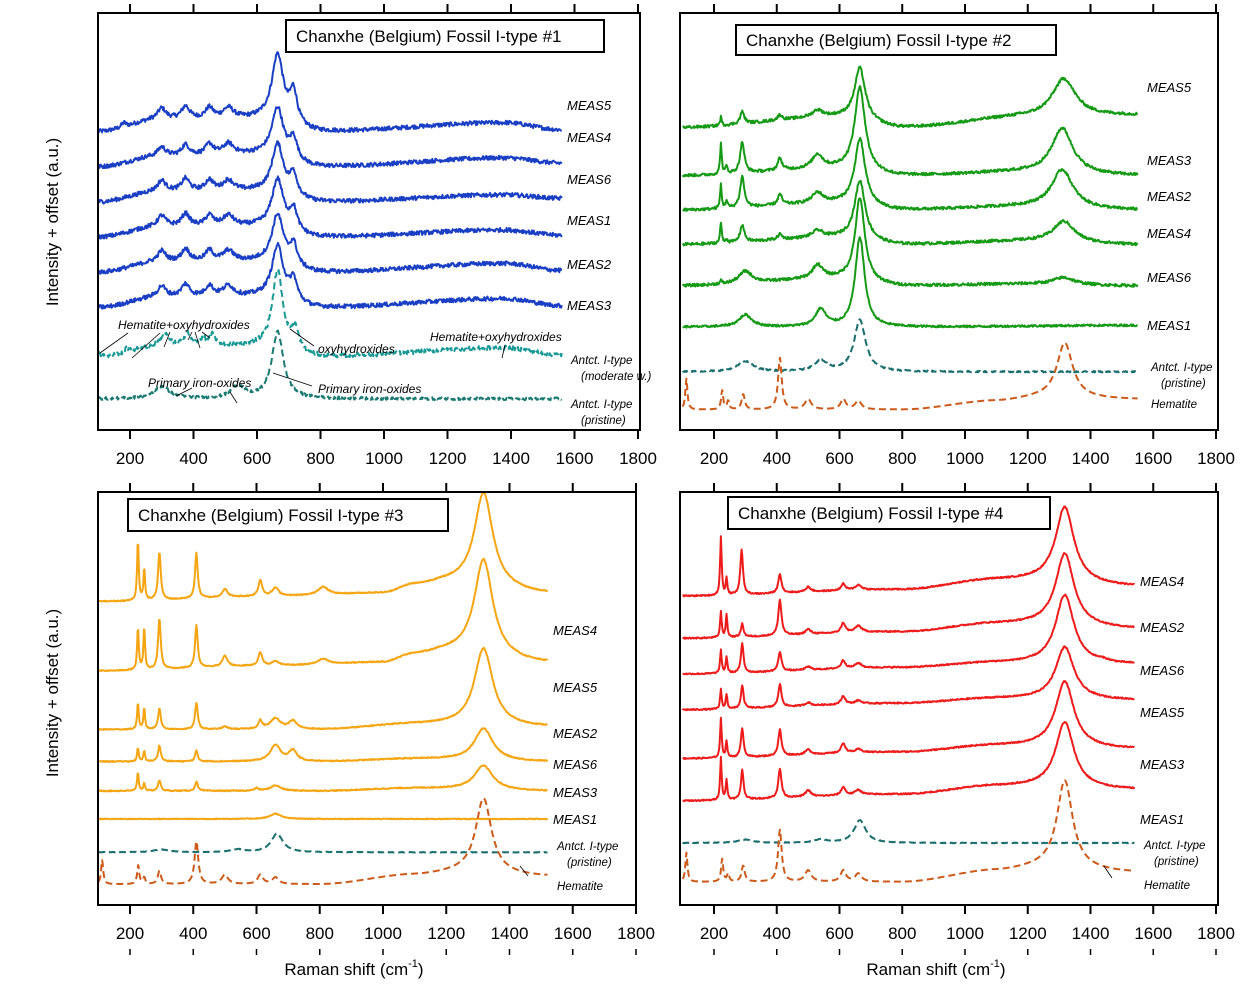 The image size is (1249, 989). Describe the element at coordinates (429, 36) in the screenshot. I see `panel-title: Chanxhe (Belgium) Fossil I-type #1` at that location.